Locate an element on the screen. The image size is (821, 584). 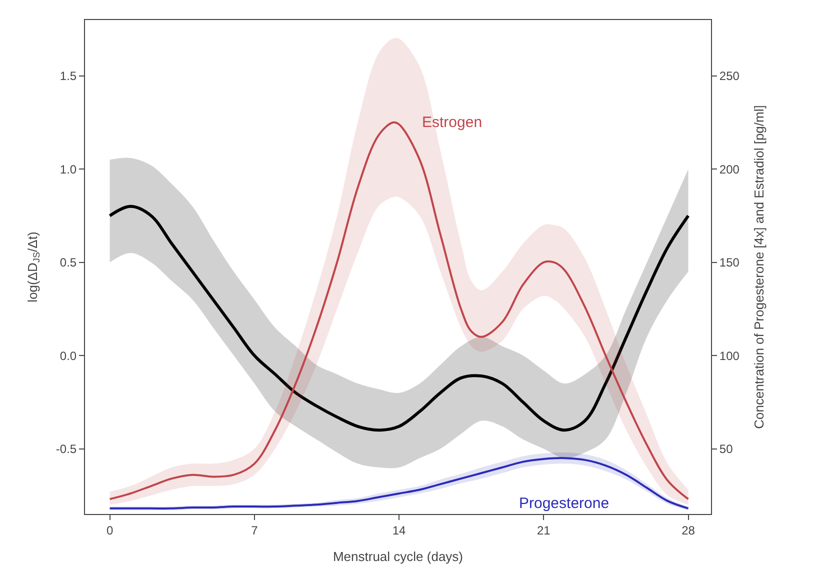
y2-tick-label: 150 is located at coordinates (729, 263).